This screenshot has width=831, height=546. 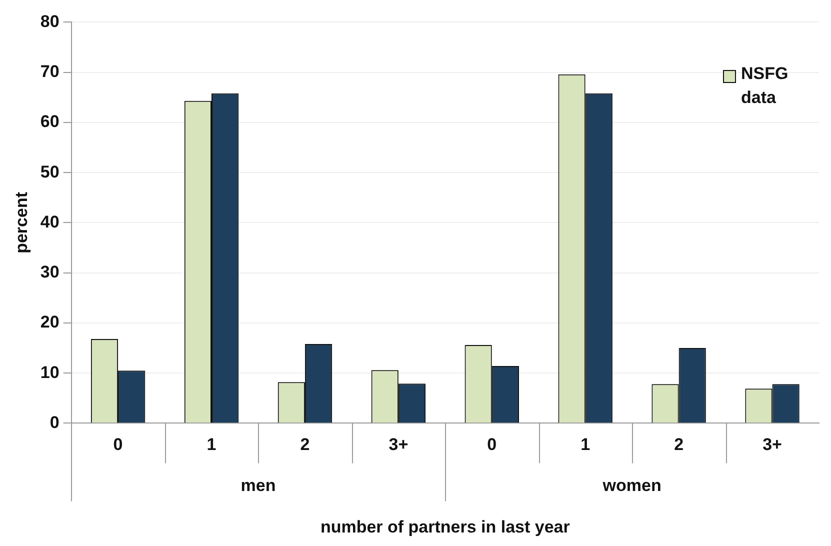 What do you see at coordinates (50, 172) in the screenshot?
I see `y-tick-label: 50` at bounding box center [50, 172].